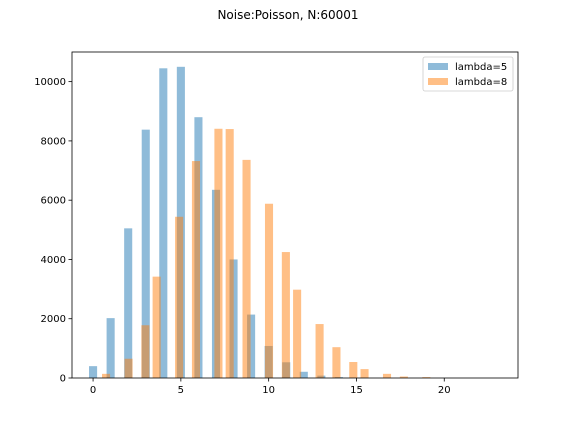  What do you see at coordinates (468, 74) in the screenshot?
I see `legend: lambda=5 lambda=8` at bounding box center [468, 74].